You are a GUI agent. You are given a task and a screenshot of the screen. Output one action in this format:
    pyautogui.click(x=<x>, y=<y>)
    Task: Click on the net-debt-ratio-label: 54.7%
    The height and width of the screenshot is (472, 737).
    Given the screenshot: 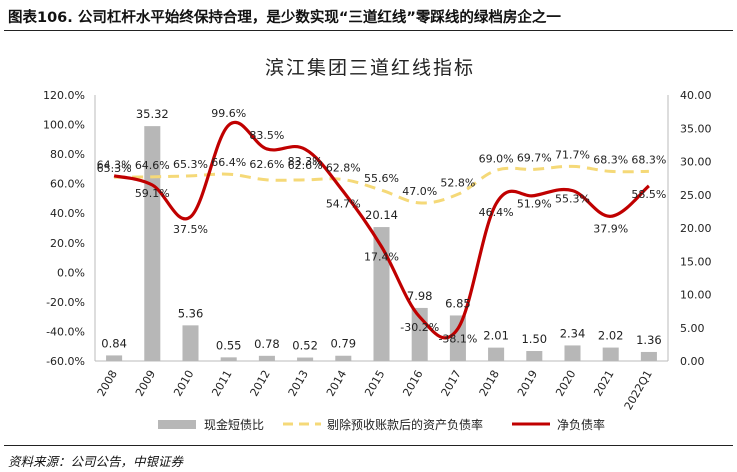 What is the action you would take?
    pyautogui.click(x=343, y=203)
    